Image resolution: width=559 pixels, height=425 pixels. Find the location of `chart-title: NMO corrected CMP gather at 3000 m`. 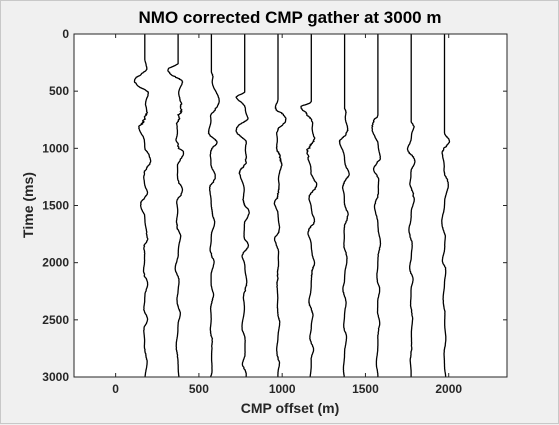

chart-title: NMO corrected CMP gather at 3000 m is located at coordinates (290, 17).